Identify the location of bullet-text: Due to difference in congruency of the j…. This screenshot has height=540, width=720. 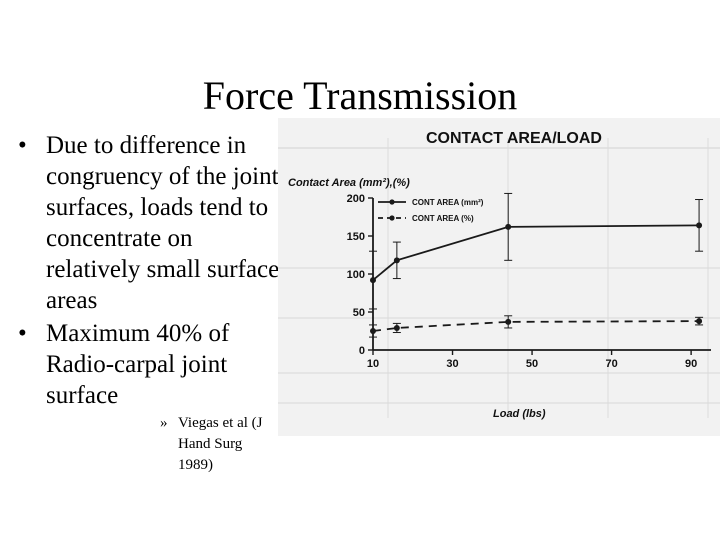
(163, 223).